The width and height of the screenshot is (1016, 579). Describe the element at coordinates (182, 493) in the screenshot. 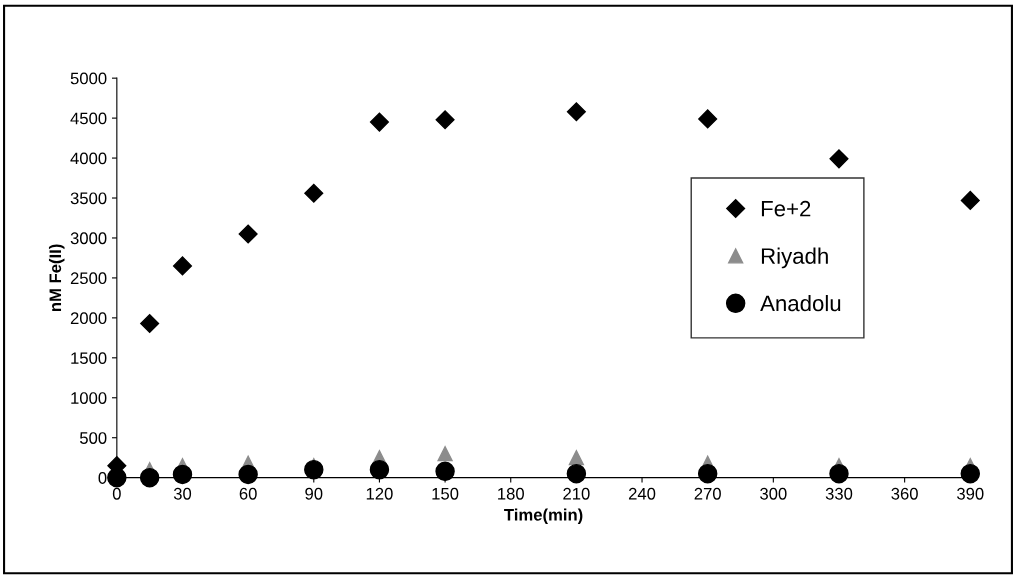

I see `x-tick-label: 30` at that location.